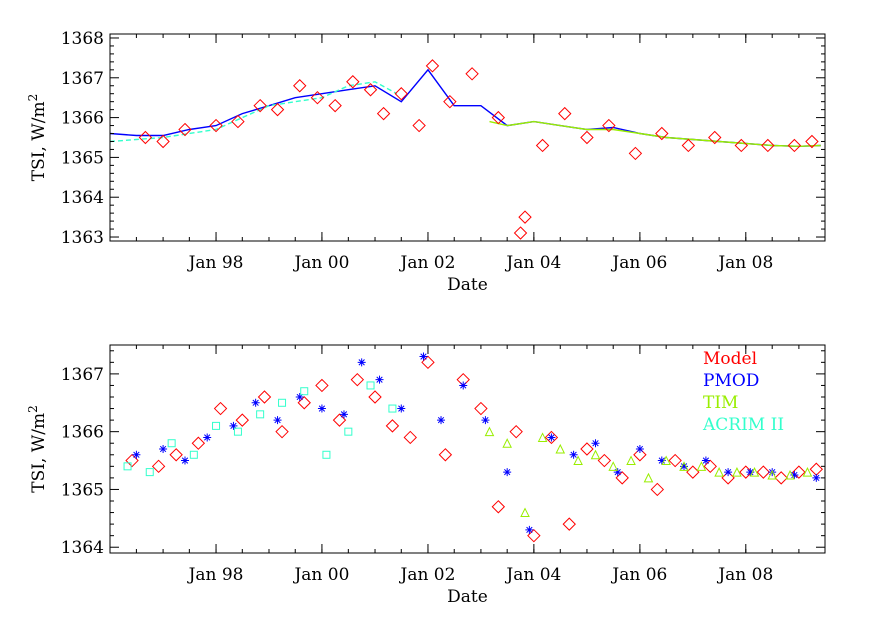  What do you see at coordinates (743, 425) in the screenshot?
I see `bottom-legend-acrim-ii: ACRIM II` at bounding box center [743, 425].